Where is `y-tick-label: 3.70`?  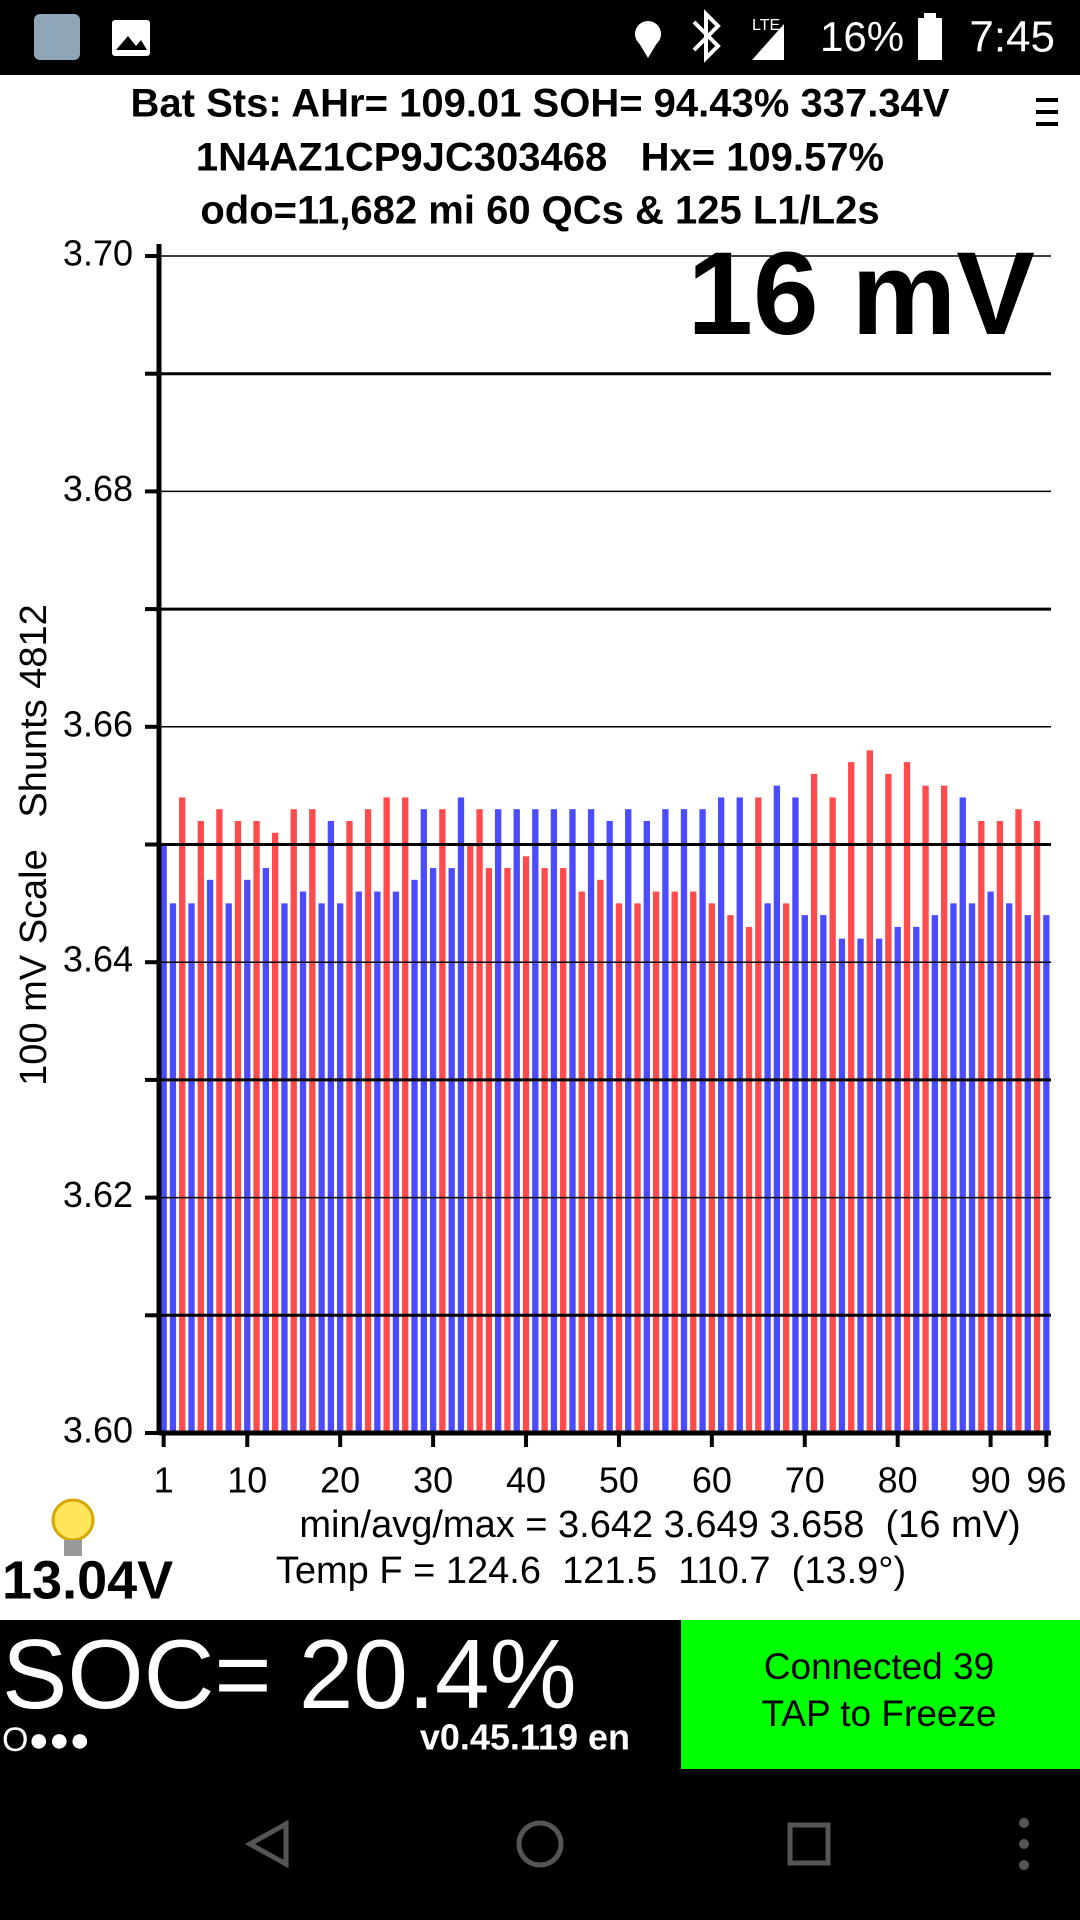
y-tick-label: 3.70 is located at coordinates (98, 253).